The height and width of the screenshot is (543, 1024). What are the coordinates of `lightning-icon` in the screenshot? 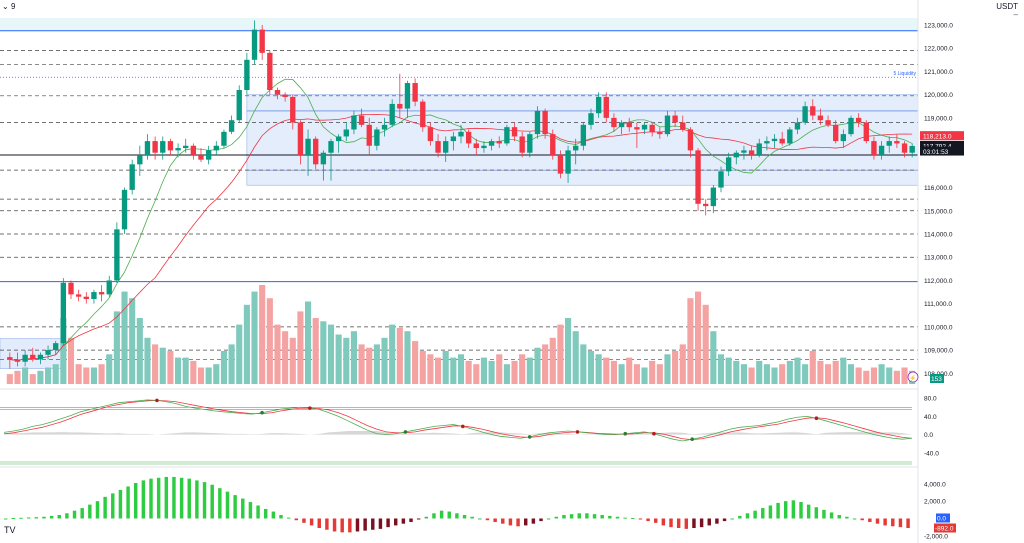 It's located at (913, 377).